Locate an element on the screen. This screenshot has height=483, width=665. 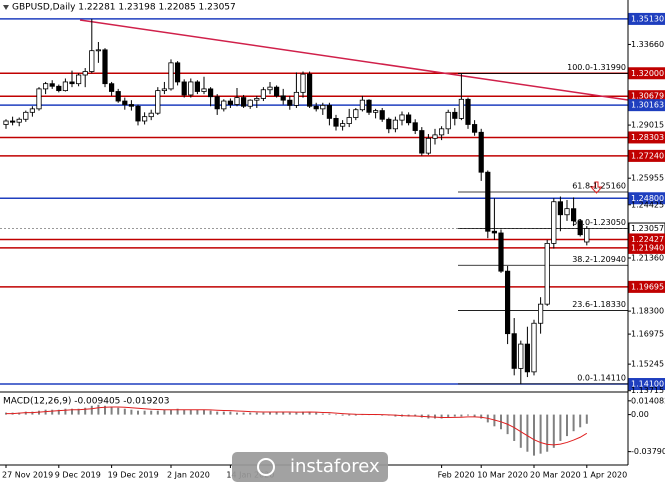
fib-label: 100.0-1.31990 is located at coordinates (596, 67).